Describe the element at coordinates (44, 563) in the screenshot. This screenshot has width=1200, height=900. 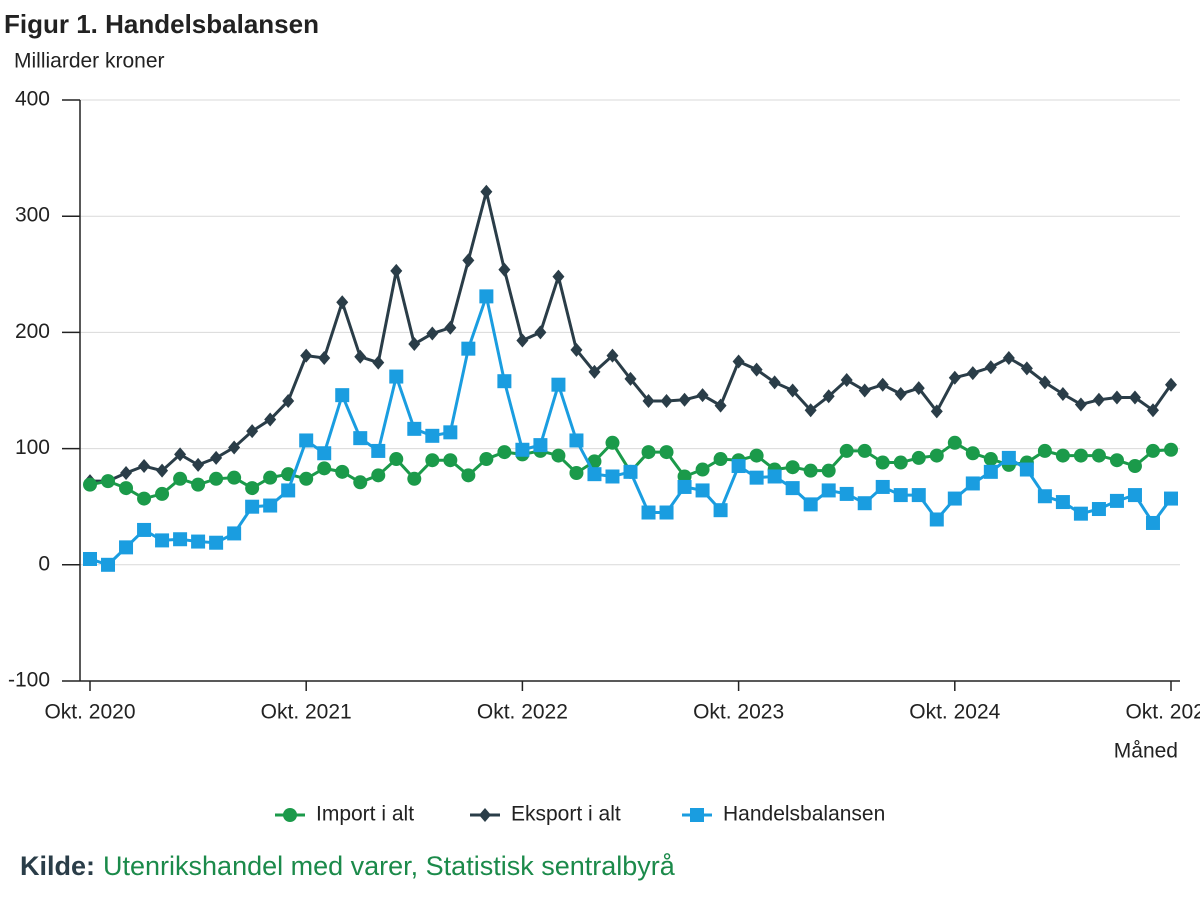
I see `y-tick-label: 0` at that location.